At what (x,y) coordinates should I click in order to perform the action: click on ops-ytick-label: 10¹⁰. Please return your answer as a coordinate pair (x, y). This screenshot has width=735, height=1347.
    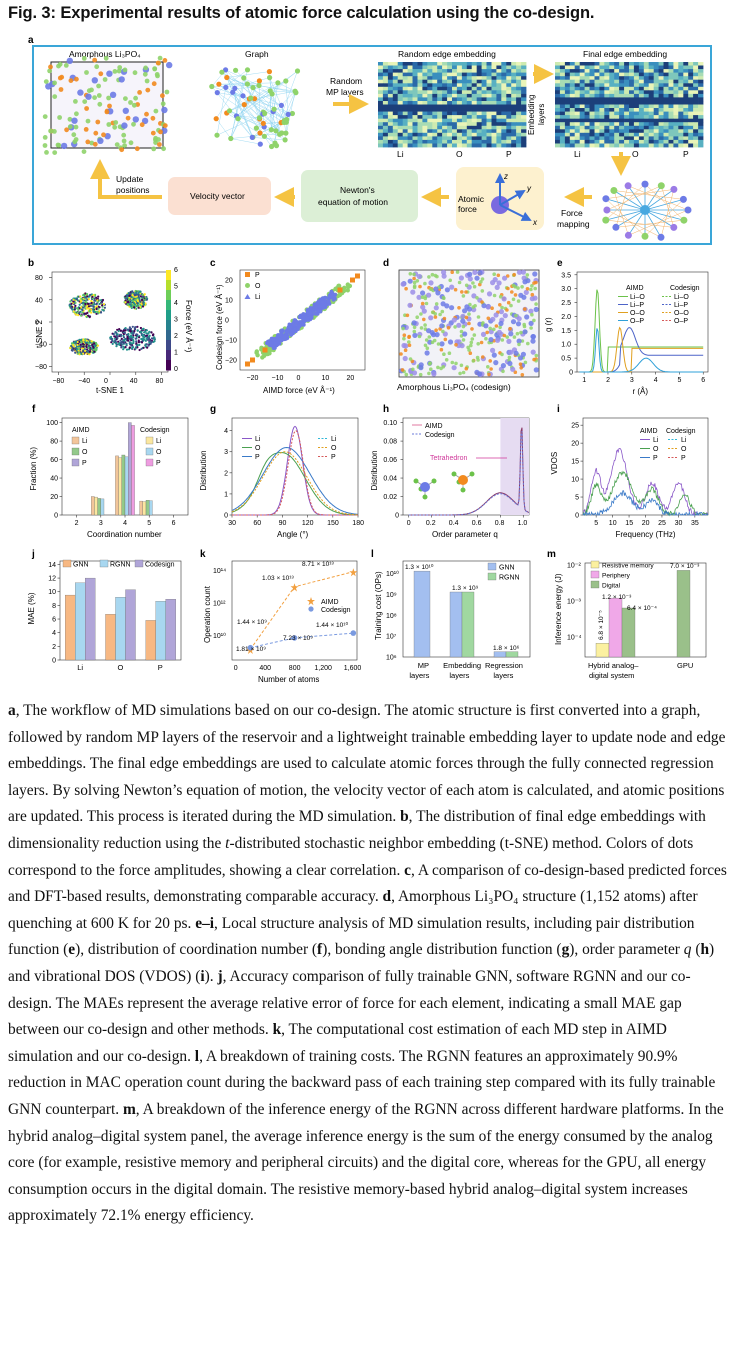
    Looking at the image, I should click on (219, 636).